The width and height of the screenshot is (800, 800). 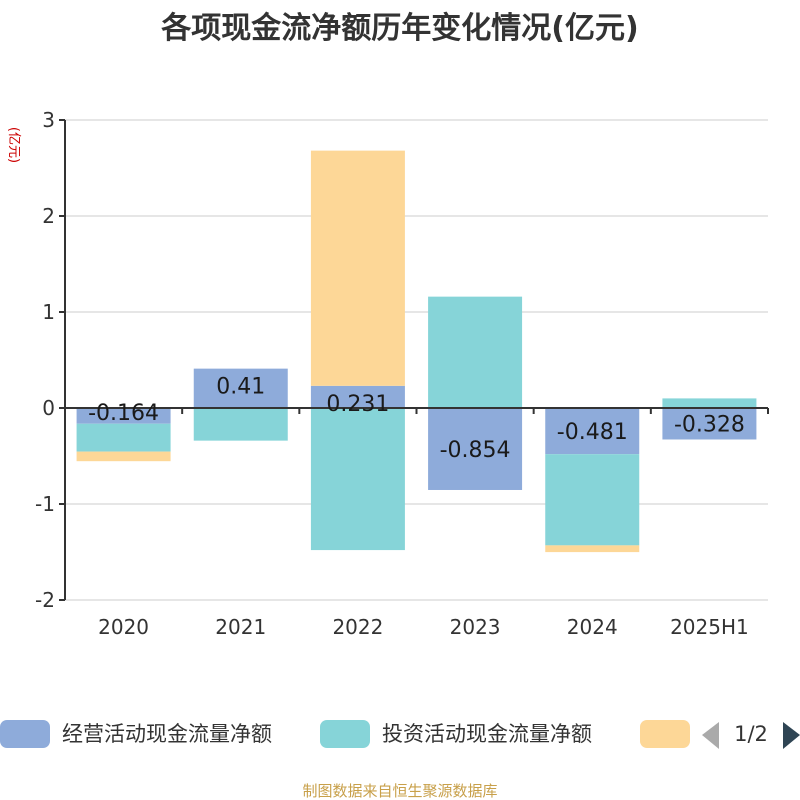 I want to click on legend-label: 经营活动现金流量净额, so click(x=167, y=734).